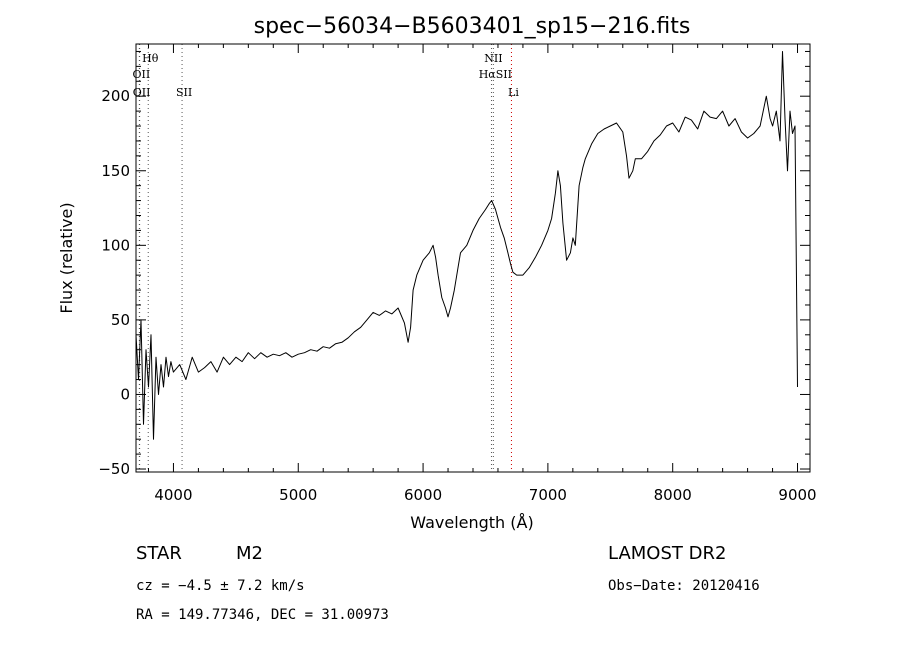  I want to click on x-tick-label: 6000, so click(423, 495).